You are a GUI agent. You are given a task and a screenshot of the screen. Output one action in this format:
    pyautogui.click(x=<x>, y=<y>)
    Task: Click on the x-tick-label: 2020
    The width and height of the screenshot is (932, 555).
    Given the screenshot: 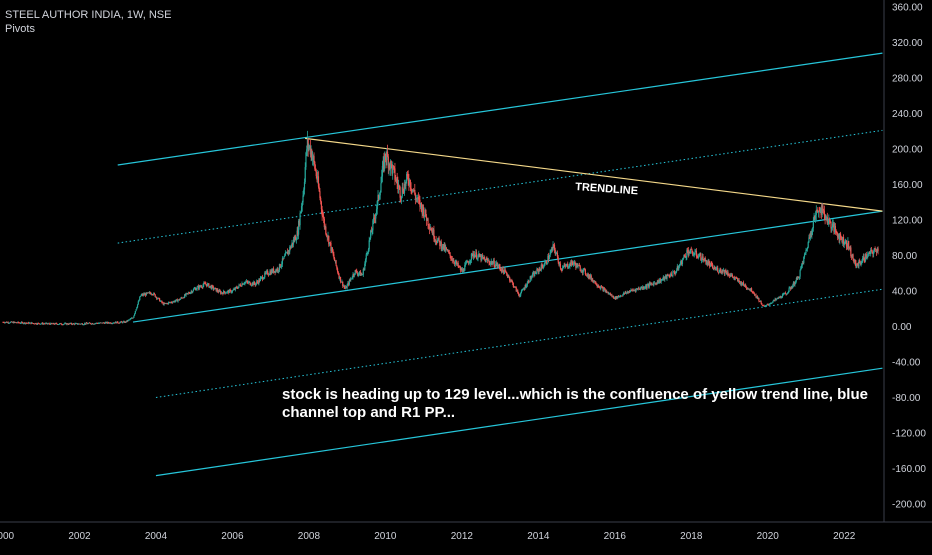 What is the action you would take?
    pyautogui.click(x=768, y=536)
    